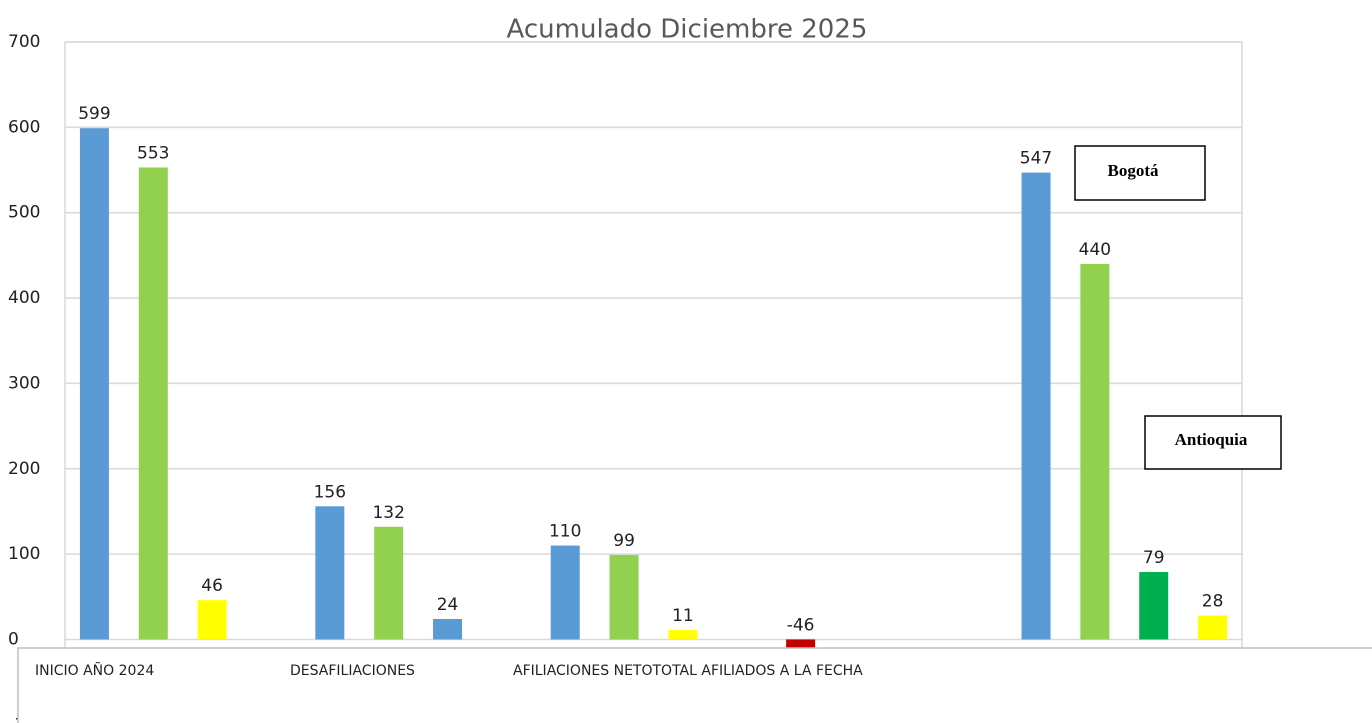 Image resolution: width=1372 pixels, height=723 pixels. I want to click on chart-title: Acumulado Diciembre 2025, so click(687, 30).